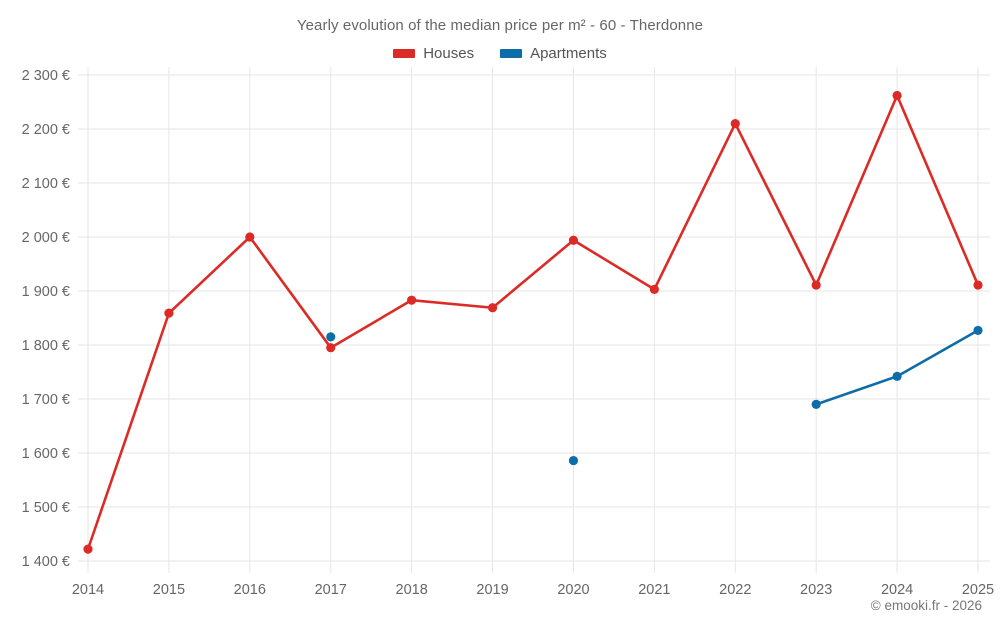  I want to click on legend-label-apartments: Apartments, so click(568, 53).